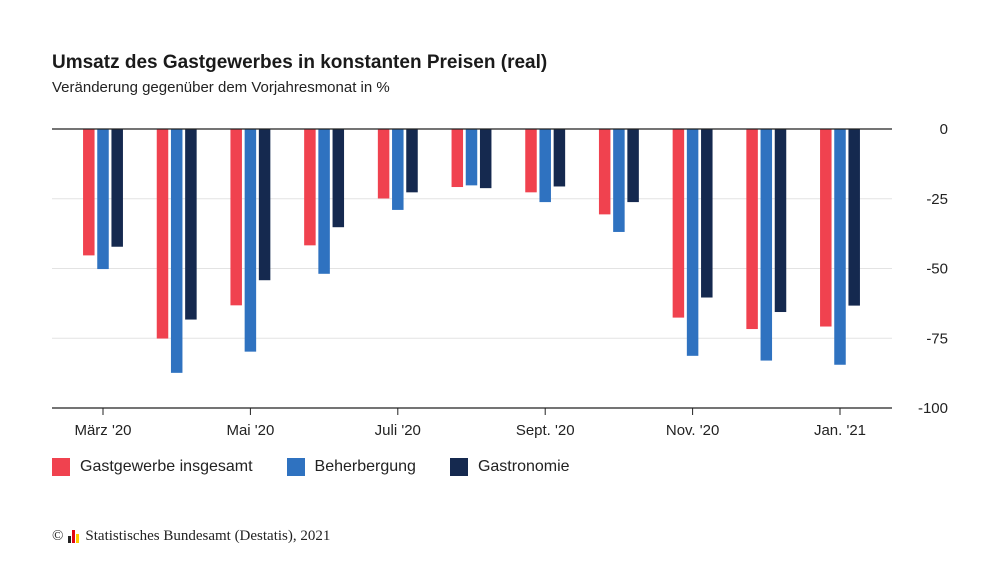  I want to click on y-tick-label: -25, so click(937, 199).